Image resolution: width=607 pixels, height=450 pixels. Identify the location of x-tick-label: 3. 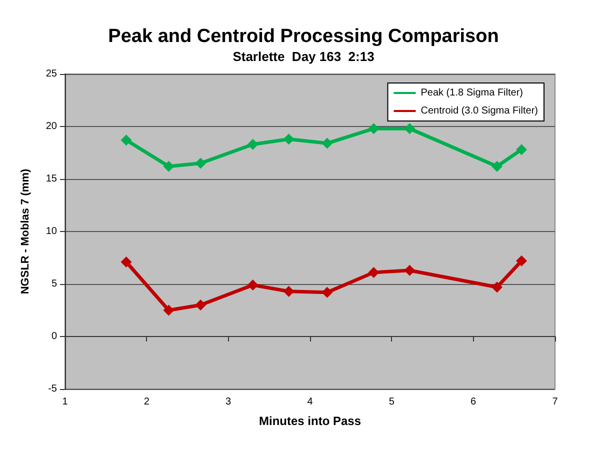
(229, 402).